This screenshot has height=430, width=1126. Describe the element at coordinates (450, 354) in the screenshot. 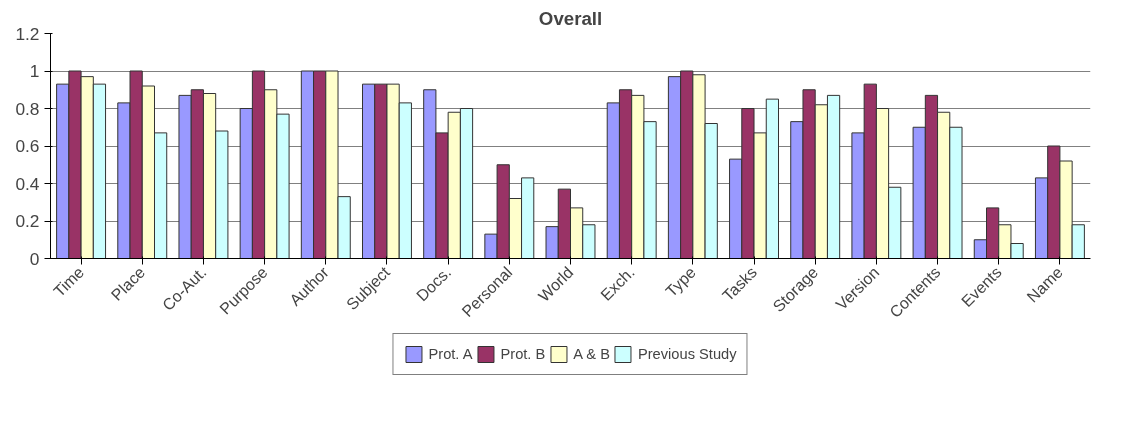

I see `legend-label: Prot. A` at that location.